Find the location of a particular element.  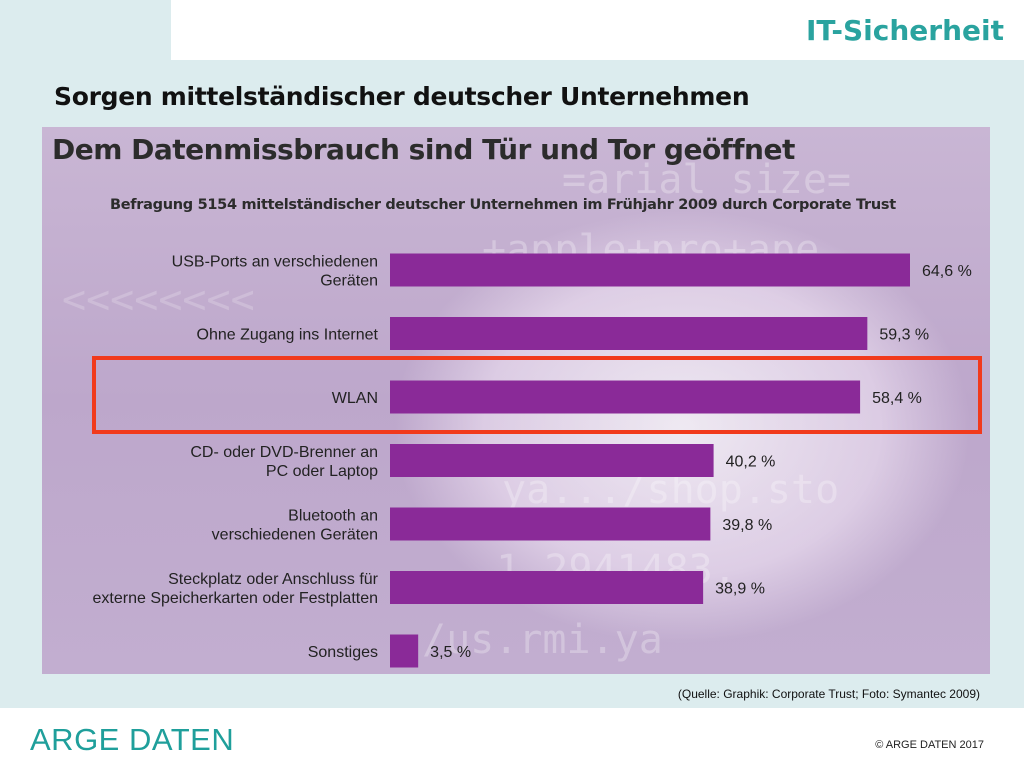

category-label: CD- oder DVD-Brenner an is located at coordinates (284, 452).